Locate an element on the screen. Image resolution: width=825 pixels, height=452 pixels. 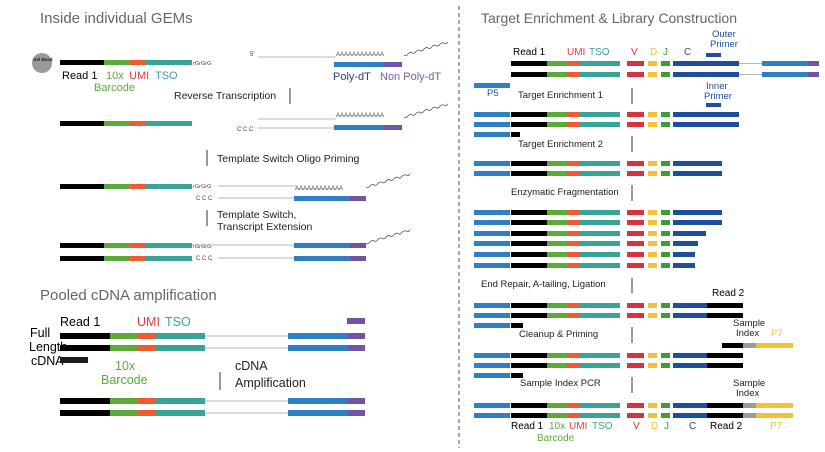
lig-2-d is located at coordinates (652, 315).